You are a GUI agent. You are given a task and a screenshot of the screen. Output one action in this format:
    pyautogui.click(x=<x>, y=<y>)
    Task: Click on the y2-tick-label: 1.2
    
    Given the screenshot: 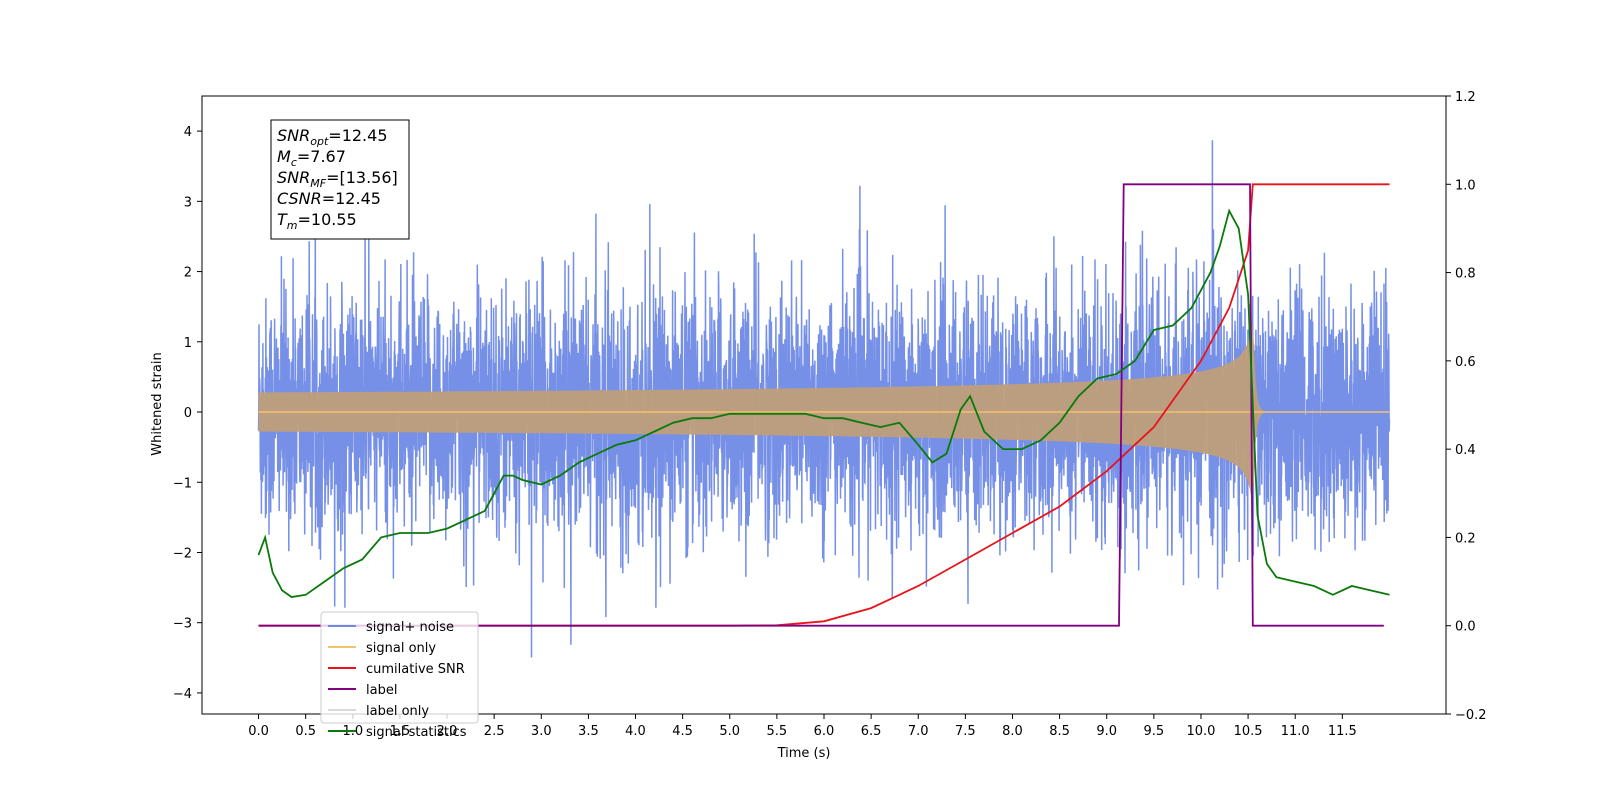 What is the action you would take?
    pyautogui.click(x=1465, y=97)
    